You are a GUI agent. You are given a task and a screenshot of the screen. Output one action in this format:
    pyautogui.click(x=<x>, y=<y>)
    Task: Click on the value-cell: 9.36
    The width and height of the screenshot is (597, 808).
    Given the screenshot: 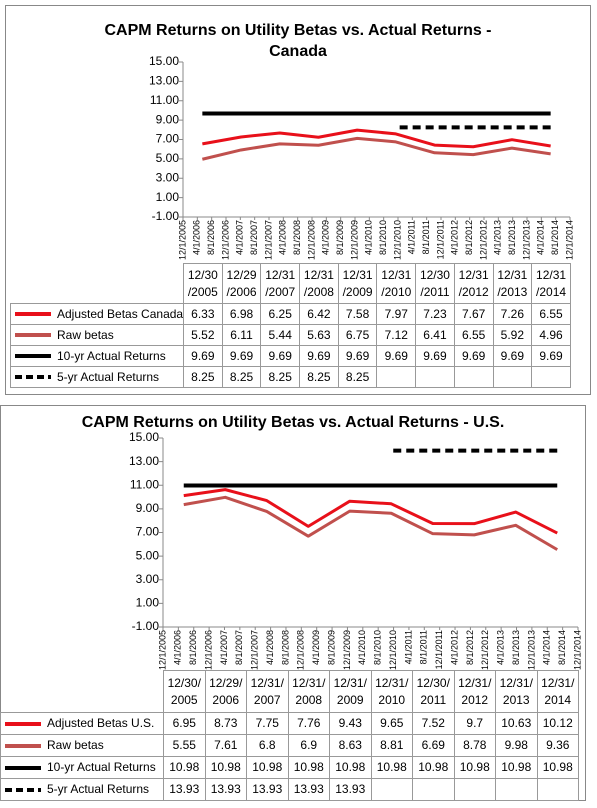 What is the action you would take?
    pyautogui.click(x=557, y=745)
    